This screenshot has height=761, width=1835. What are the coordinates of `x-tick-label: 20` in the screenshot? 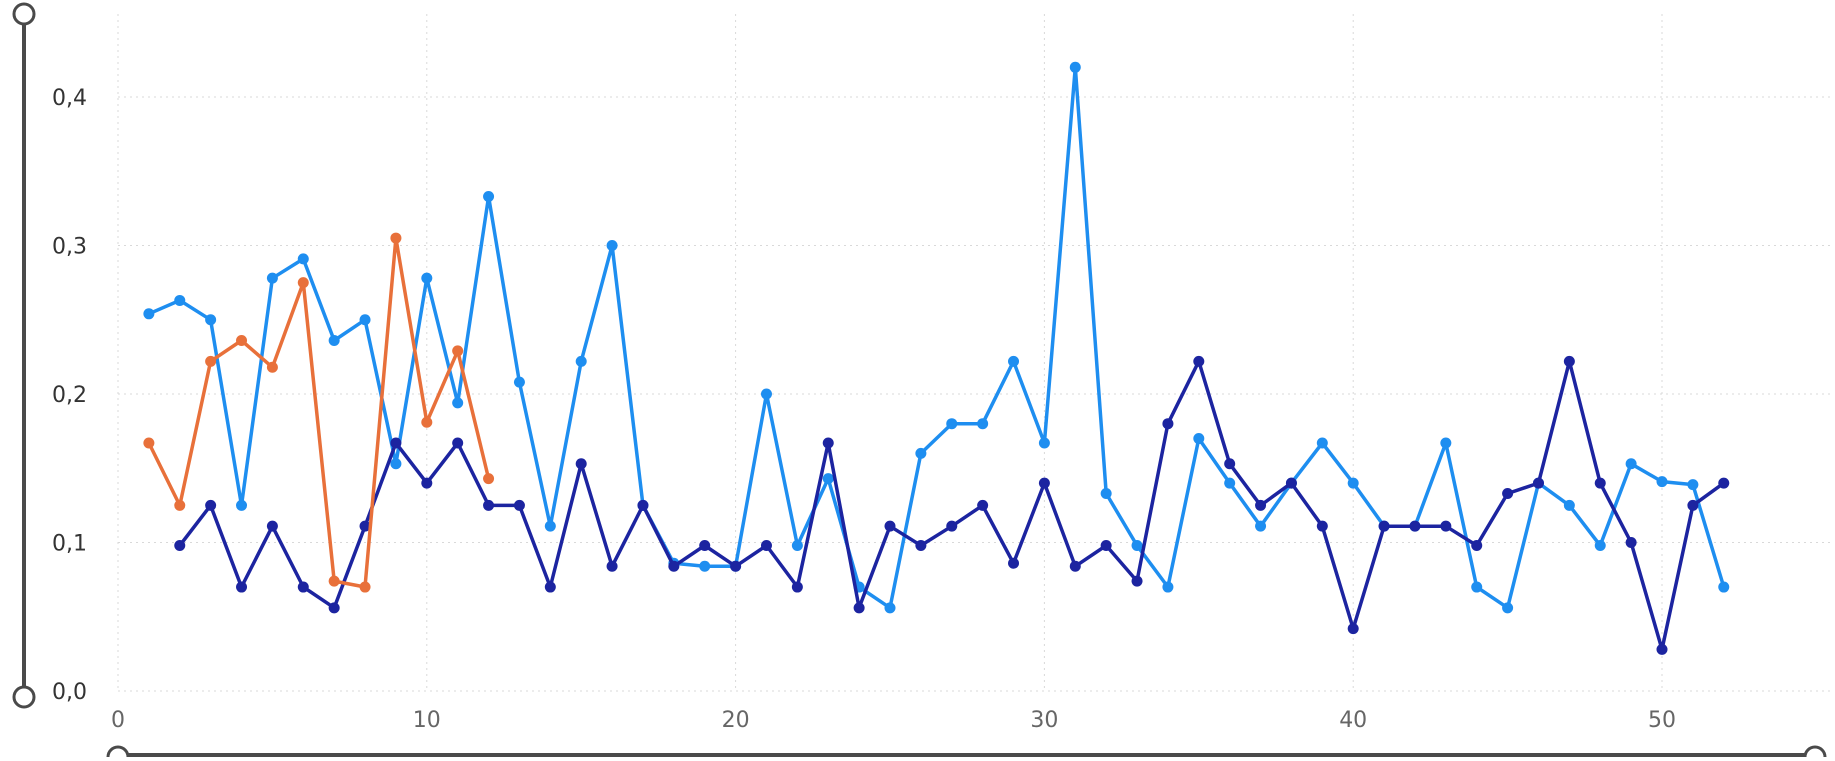 It's located at (736, 720).